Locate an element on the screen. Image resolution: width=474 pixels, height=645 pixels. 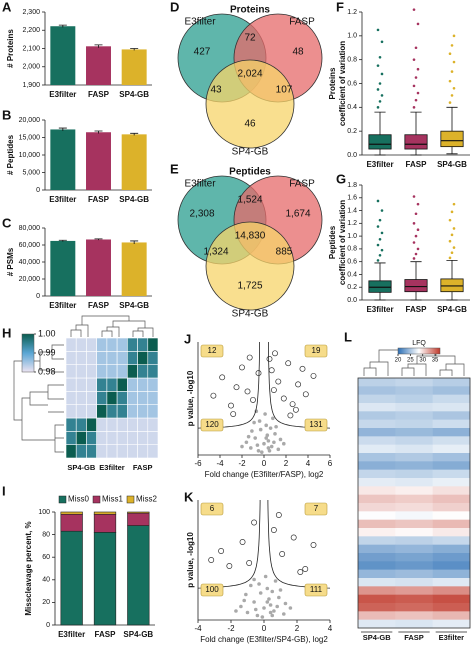
y-tick-label: 0.6 is located at coordinates (352, 83).